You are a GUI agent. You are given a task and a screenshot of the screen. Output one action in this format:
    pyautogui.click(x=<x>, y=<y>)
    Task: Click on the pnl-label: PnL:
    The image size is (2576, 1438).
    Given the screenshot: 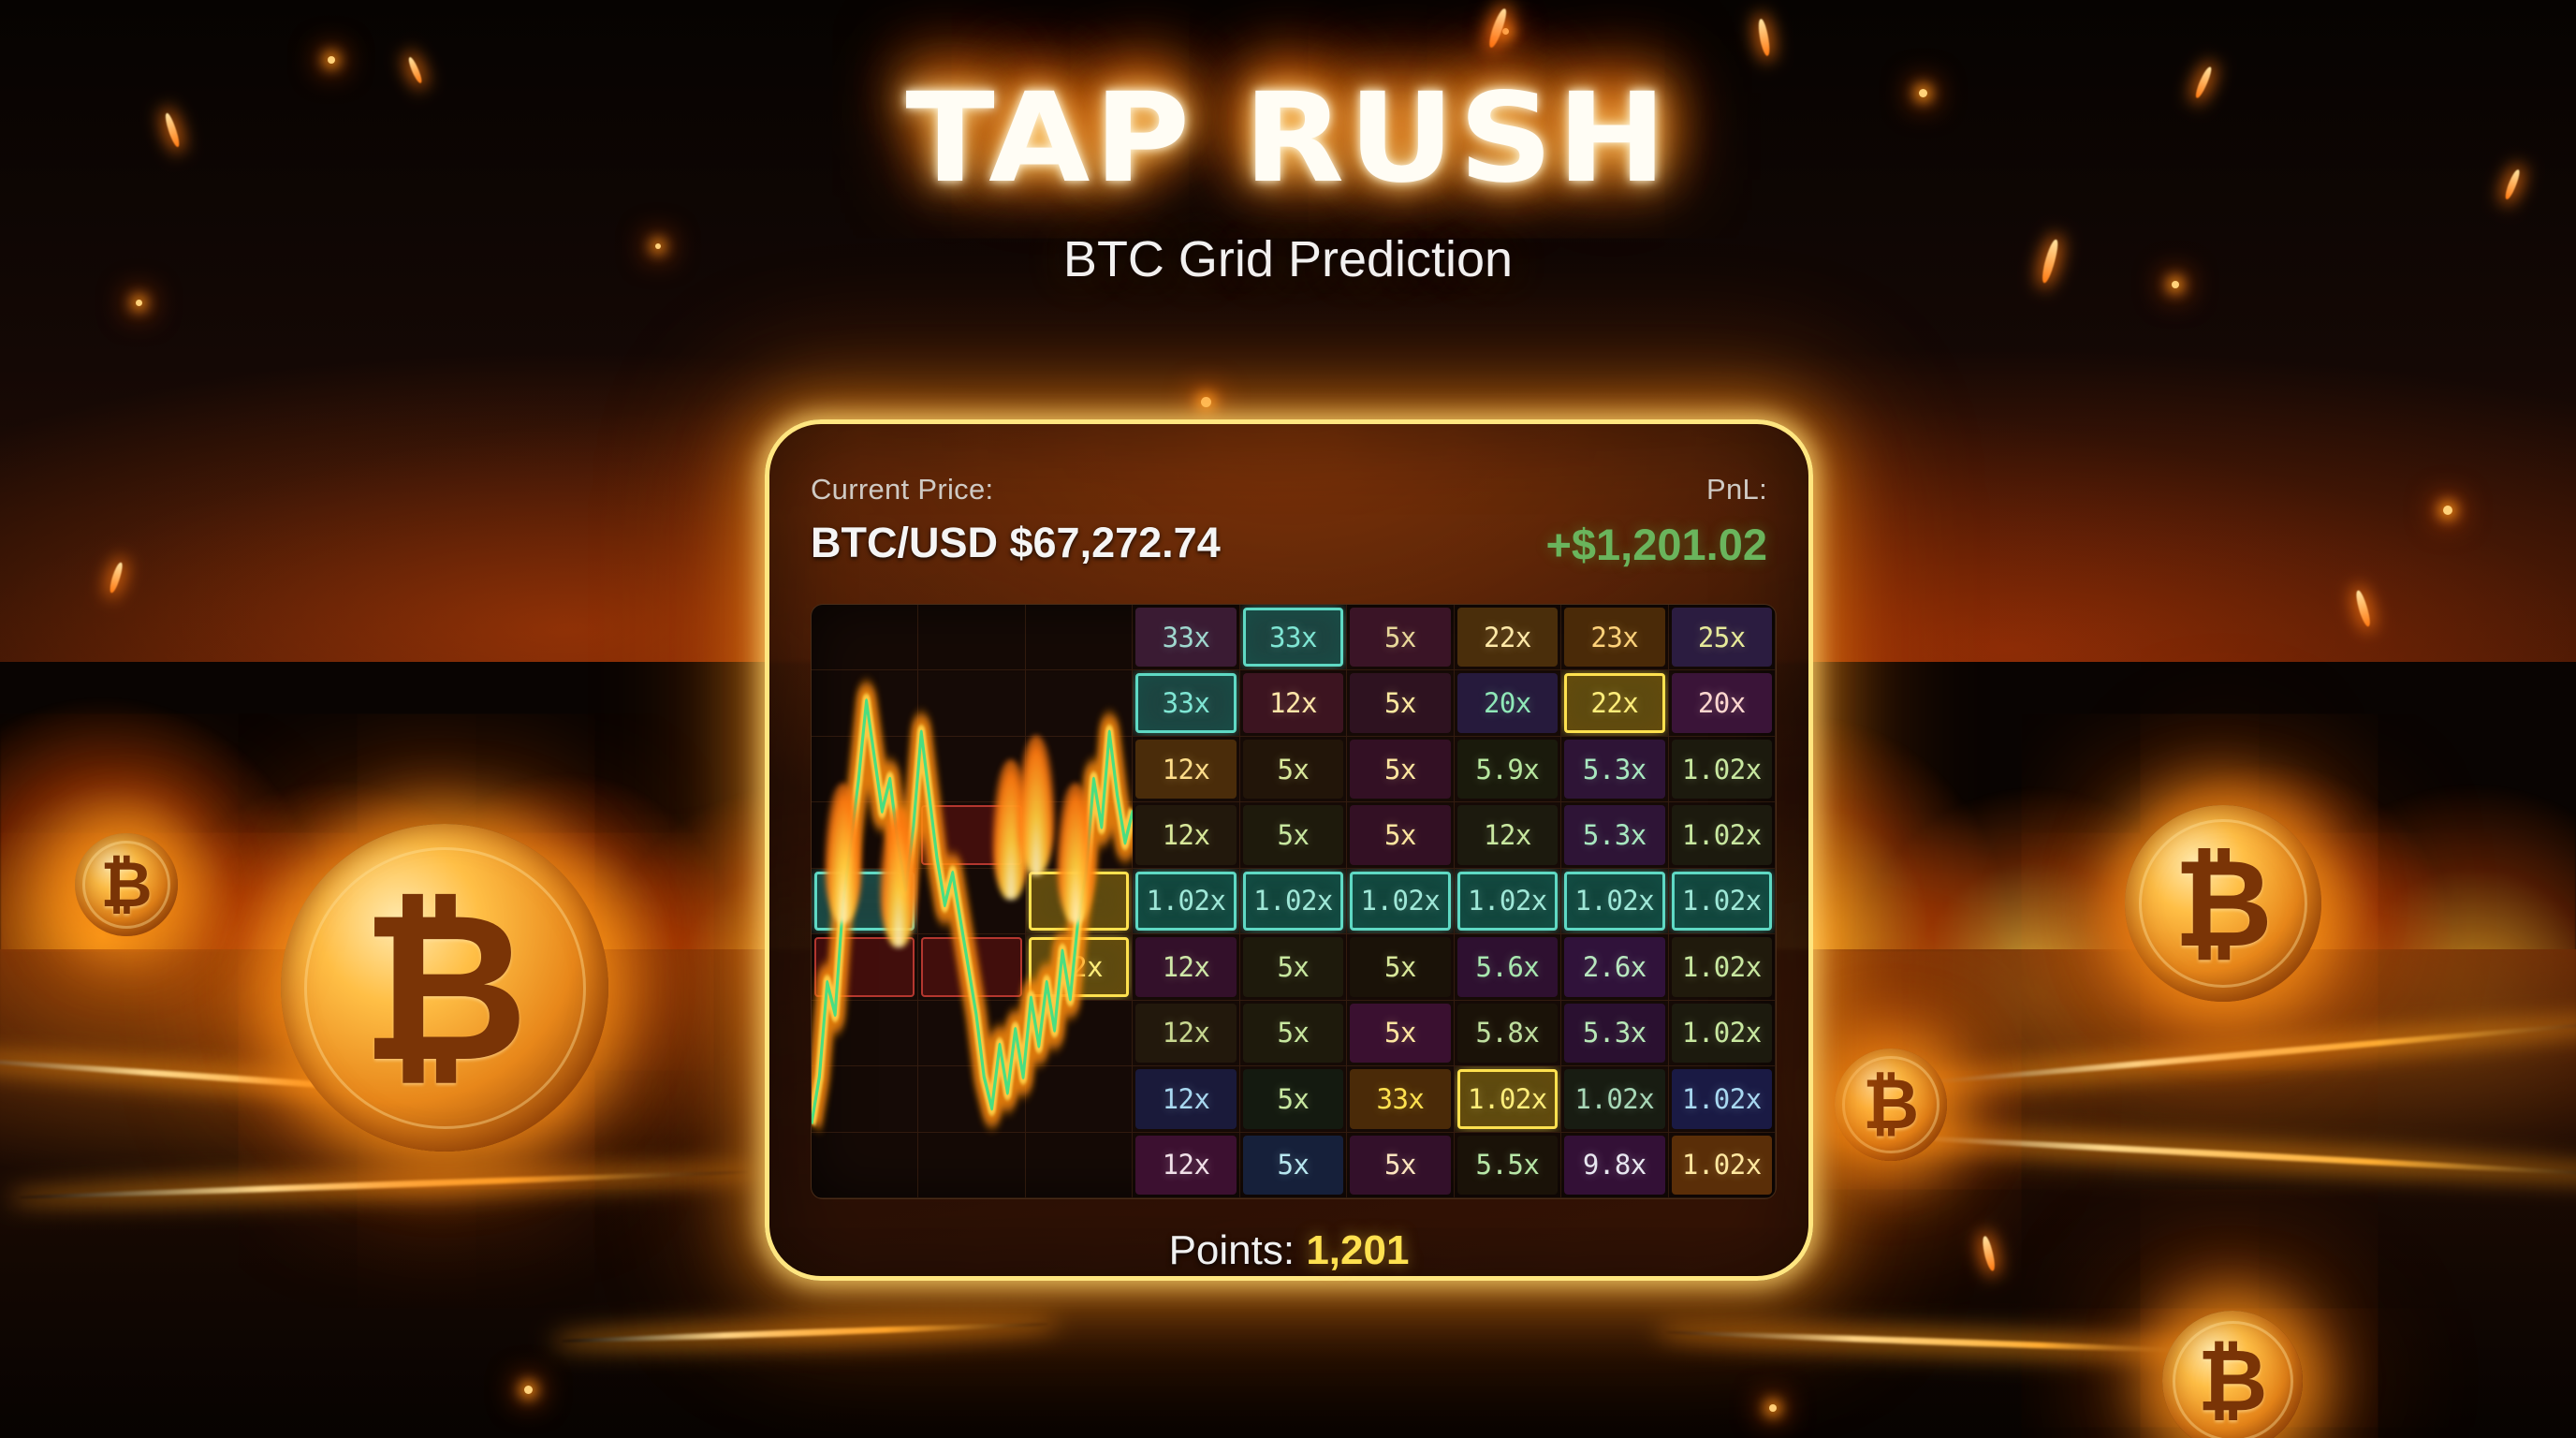 What is the action you would take?
    pyautogui.click(x=1736, y=489)
    